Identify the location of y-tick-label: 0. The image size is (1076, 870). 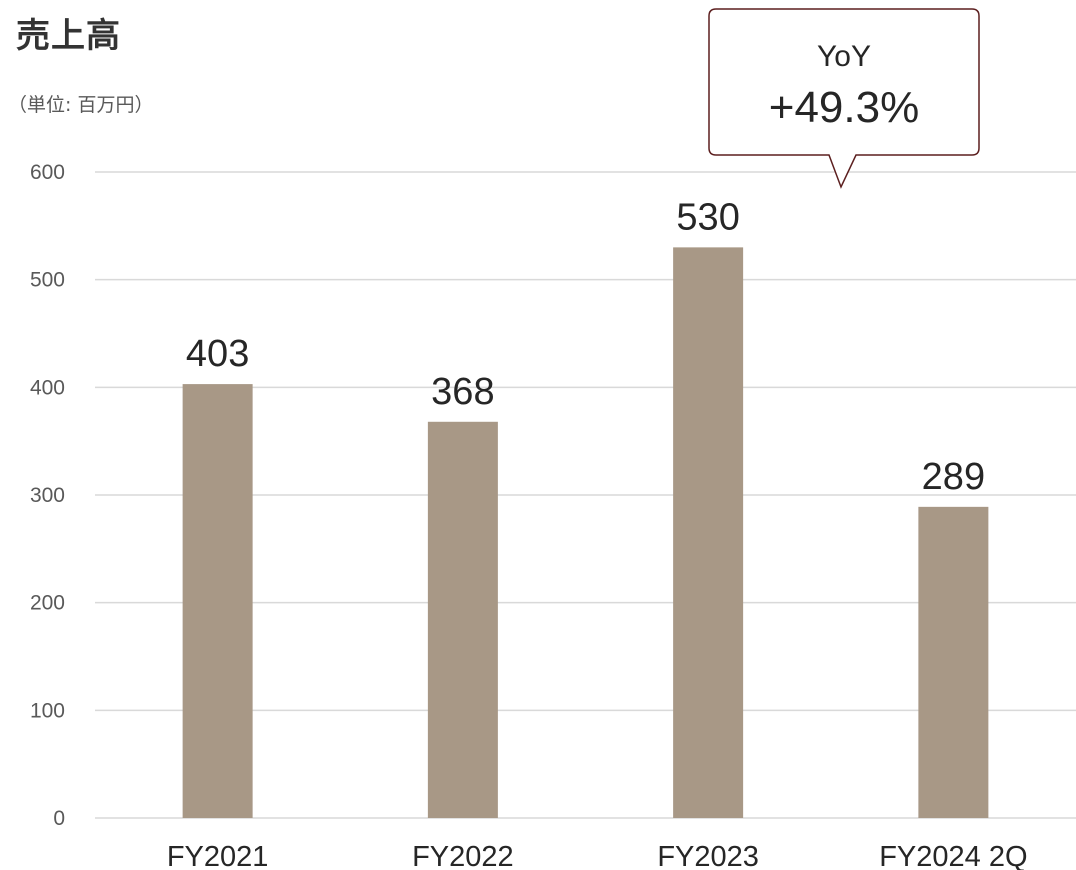
(59, 818).